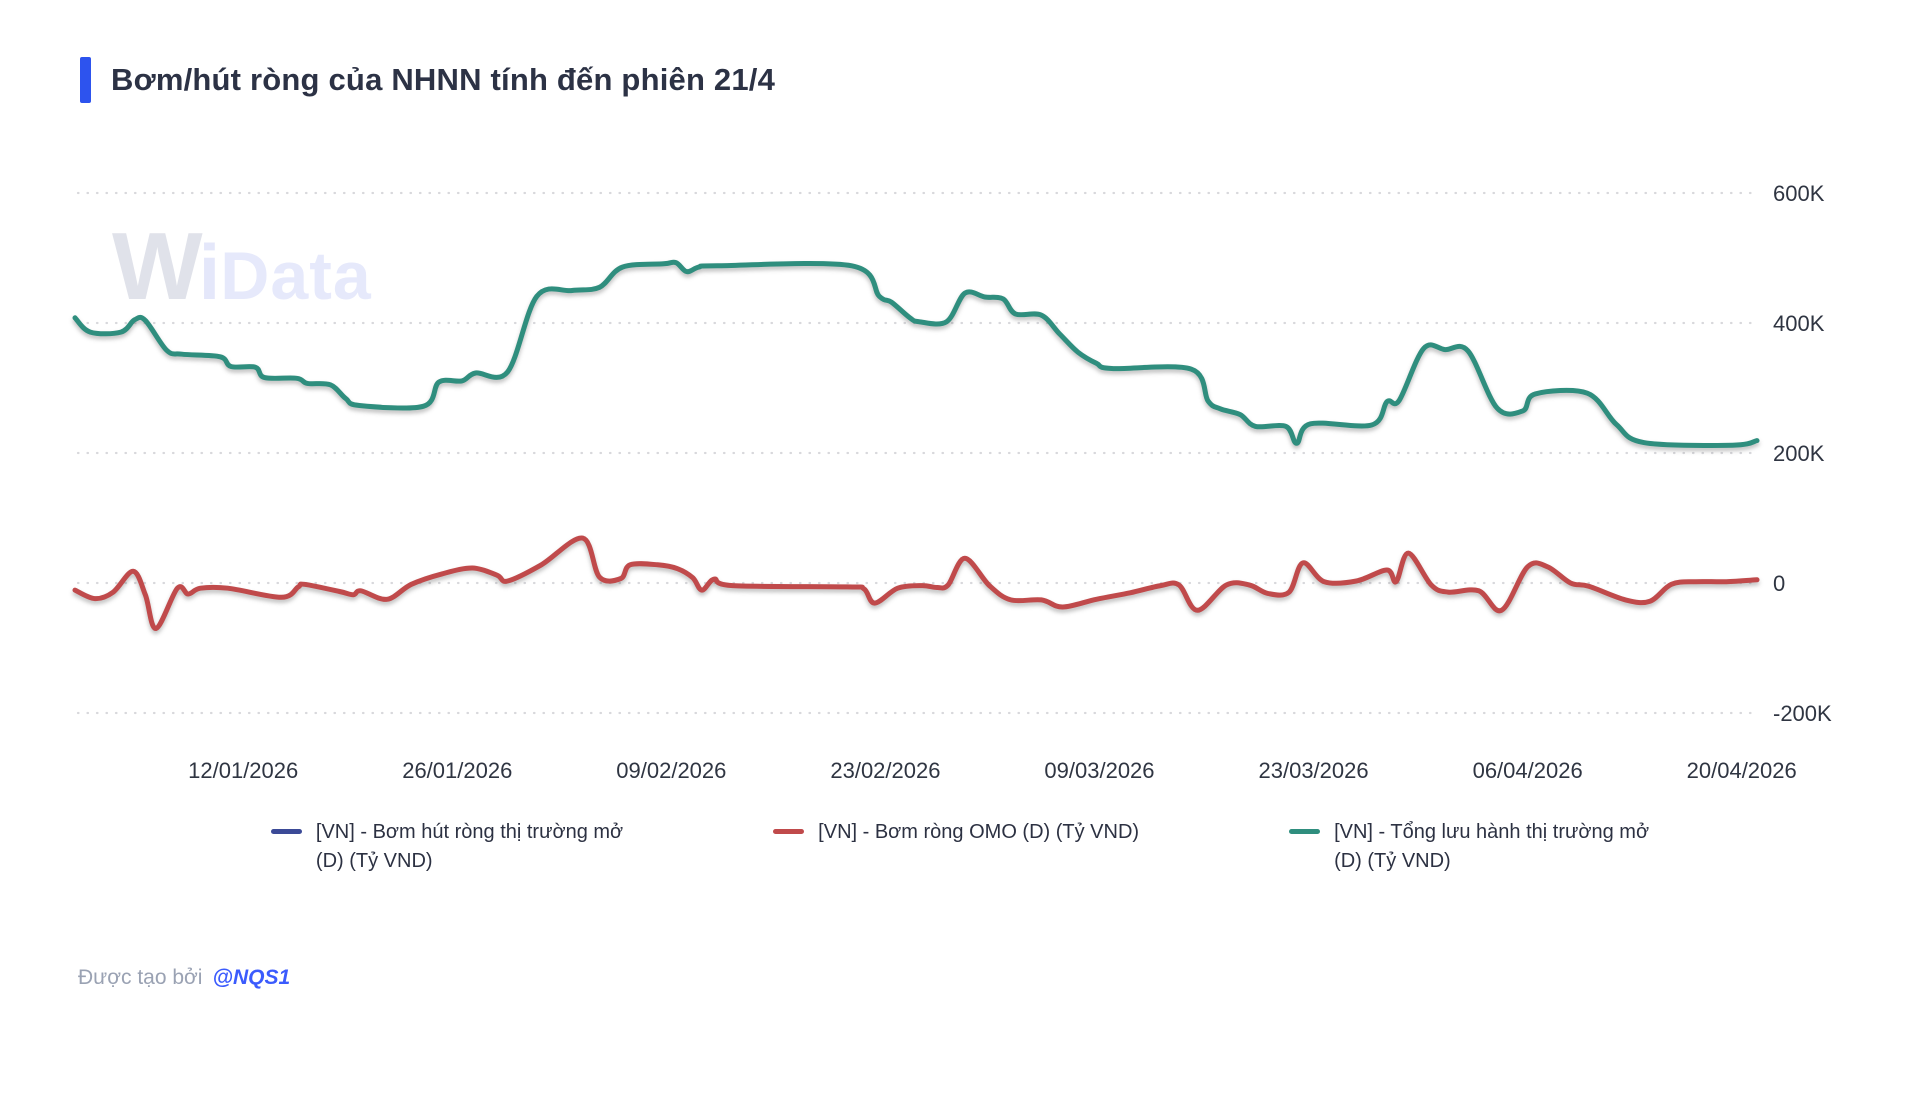  What do you see at coordinates (1799, 323) in the screenshot?
I see `y-tick-label: 400K` at bounding box center [1799, 323].